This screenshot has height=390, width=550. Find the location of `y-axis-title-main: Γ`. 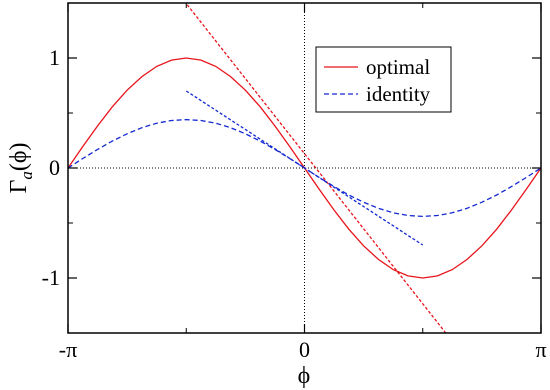

y-axis-title-main: Γ is located at coordinates (19, 187).